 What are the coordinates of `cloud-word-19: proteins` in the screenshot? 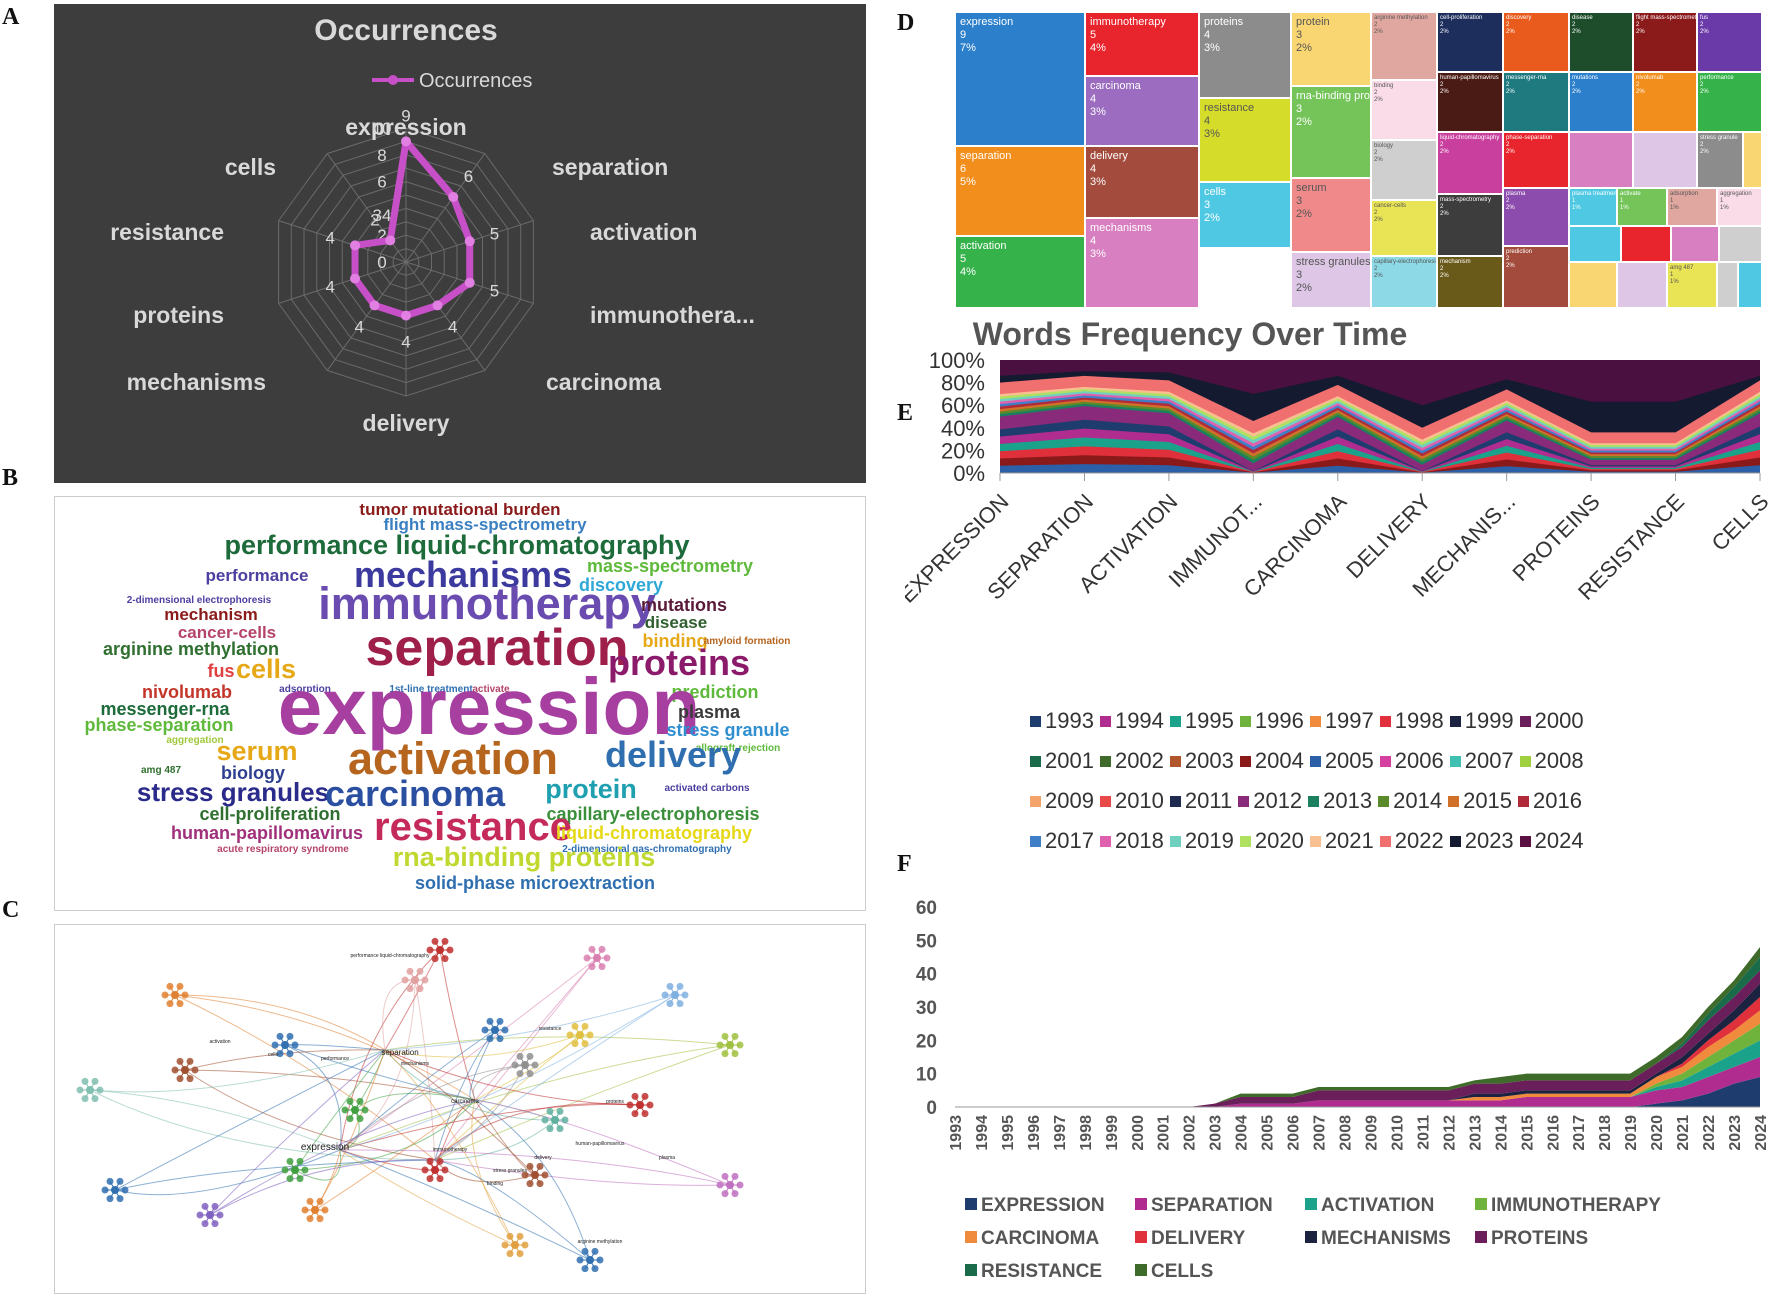 It's located at (679, 662).